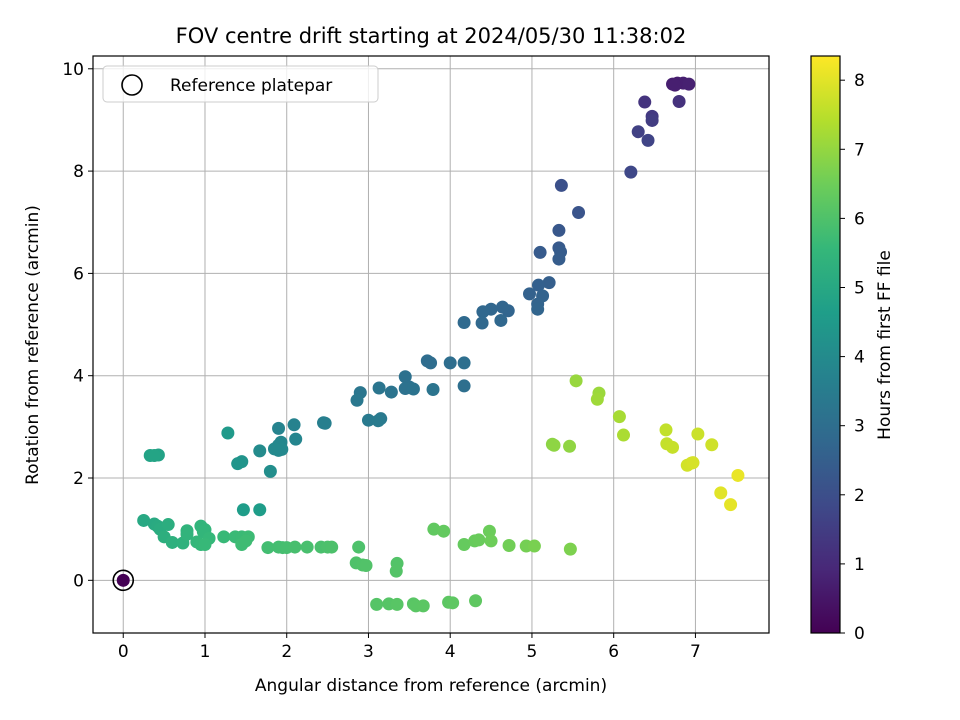  What do you see at coordinates (286, 652) in the screenshot?
I see `x-tick-label: 2` at bounding box center [286, 652].